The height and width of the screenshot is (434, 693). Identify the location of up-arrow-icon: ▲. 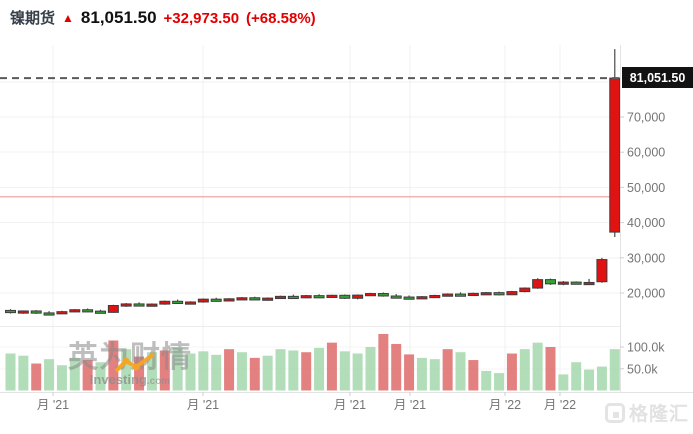
(68, 18).